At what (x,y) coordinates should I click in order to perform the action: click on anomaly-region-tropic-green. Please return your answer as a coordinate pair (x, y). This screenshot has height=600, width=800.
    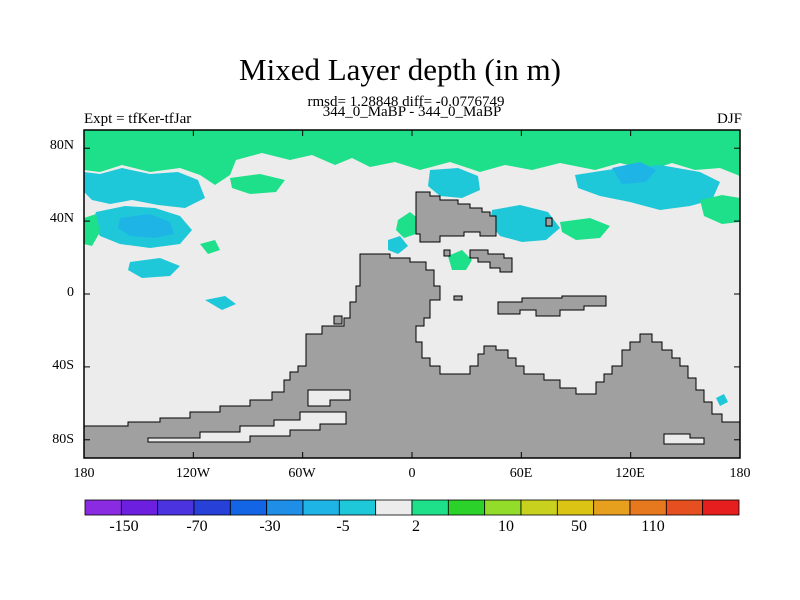
    Looking at the image, I should click on (460, 260).